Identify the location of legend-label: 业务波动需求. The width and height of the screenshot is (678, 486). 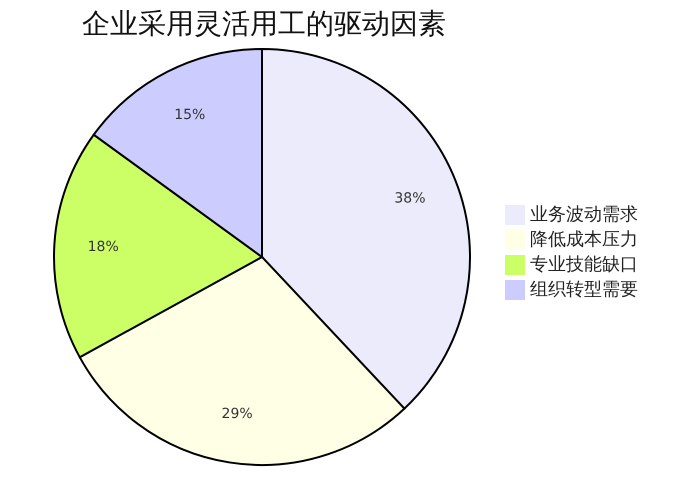
(584, 214).